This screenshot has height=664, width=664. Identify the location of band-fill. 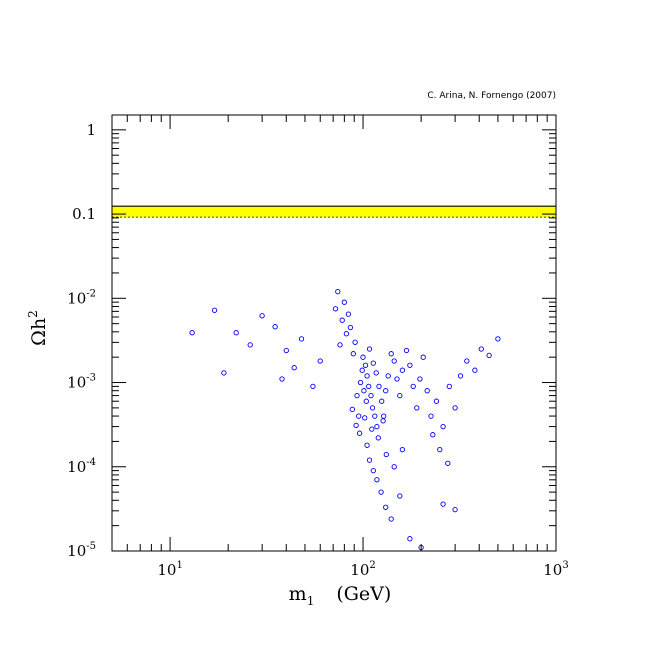
(334, 212).